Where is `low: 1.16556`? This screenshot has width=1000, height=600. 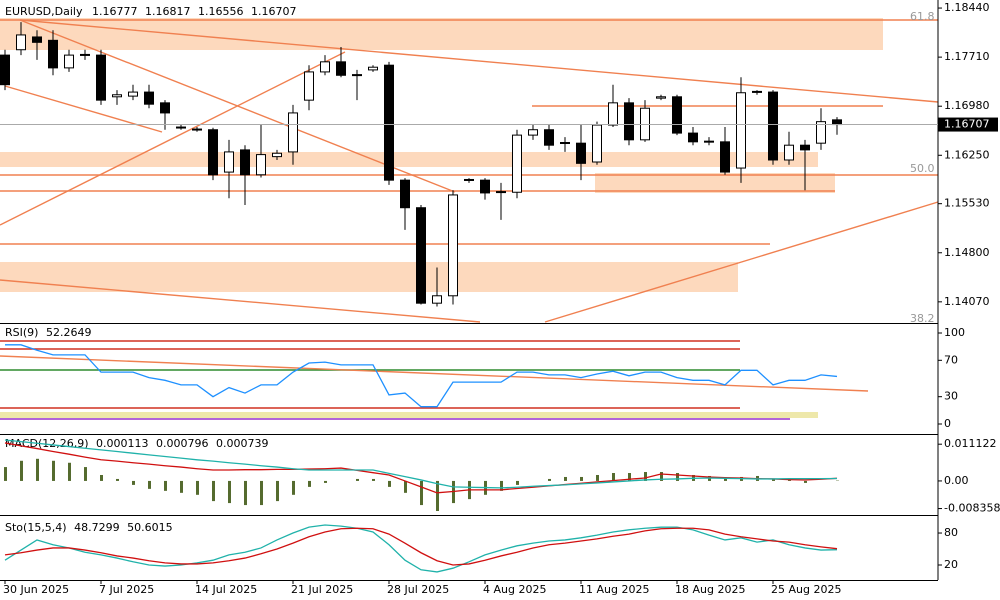 low: 1.16556 is located at coordinates (221, 11).